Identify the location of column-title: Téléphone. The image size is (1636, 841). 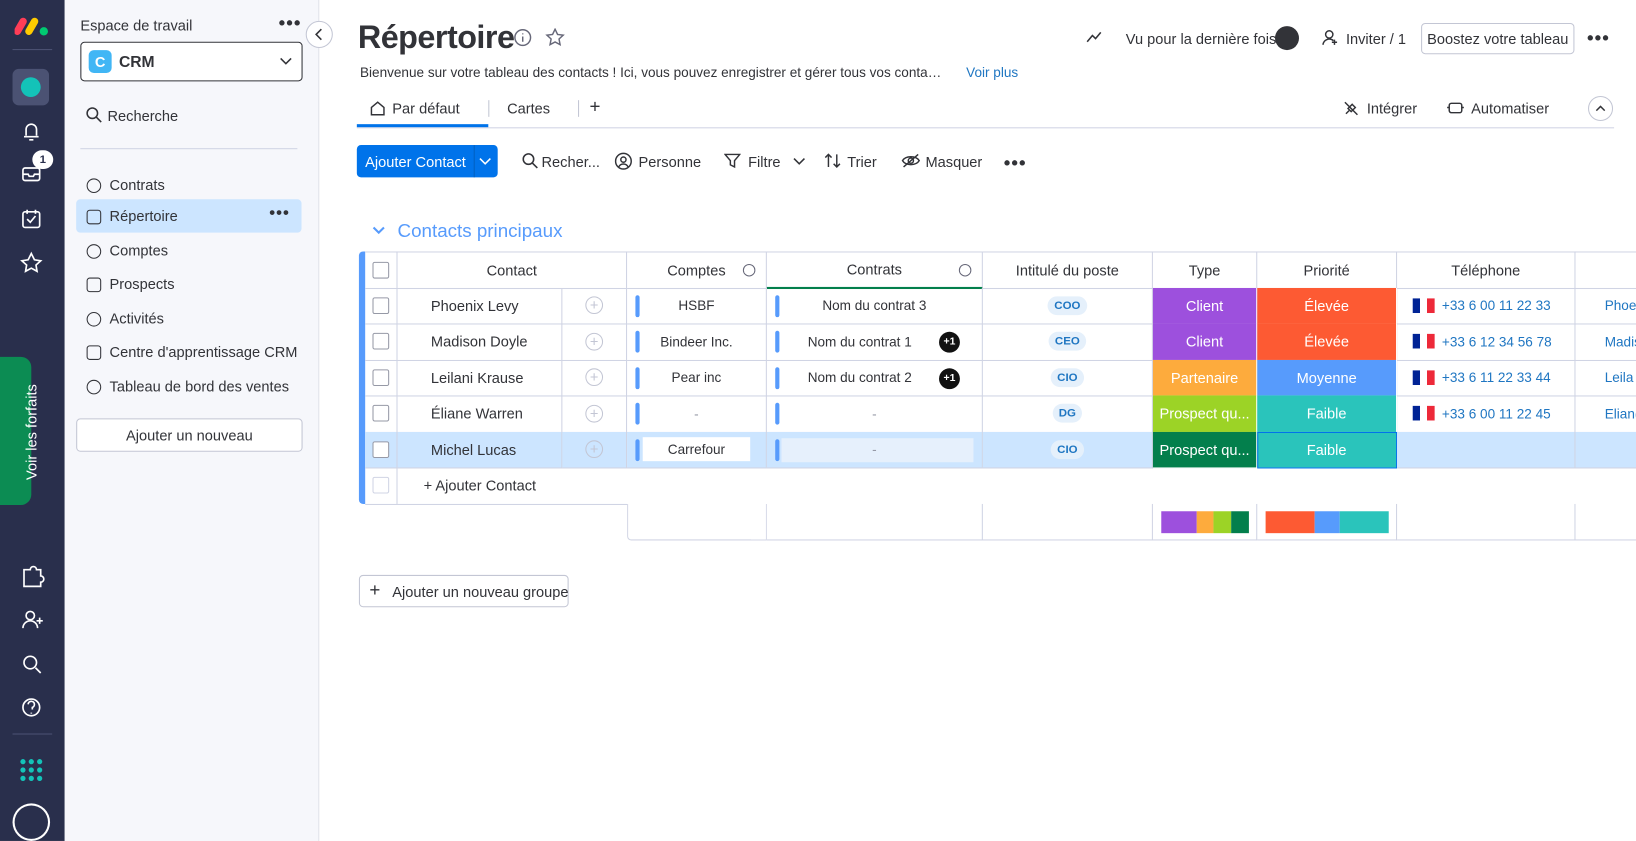
(1486, 270).